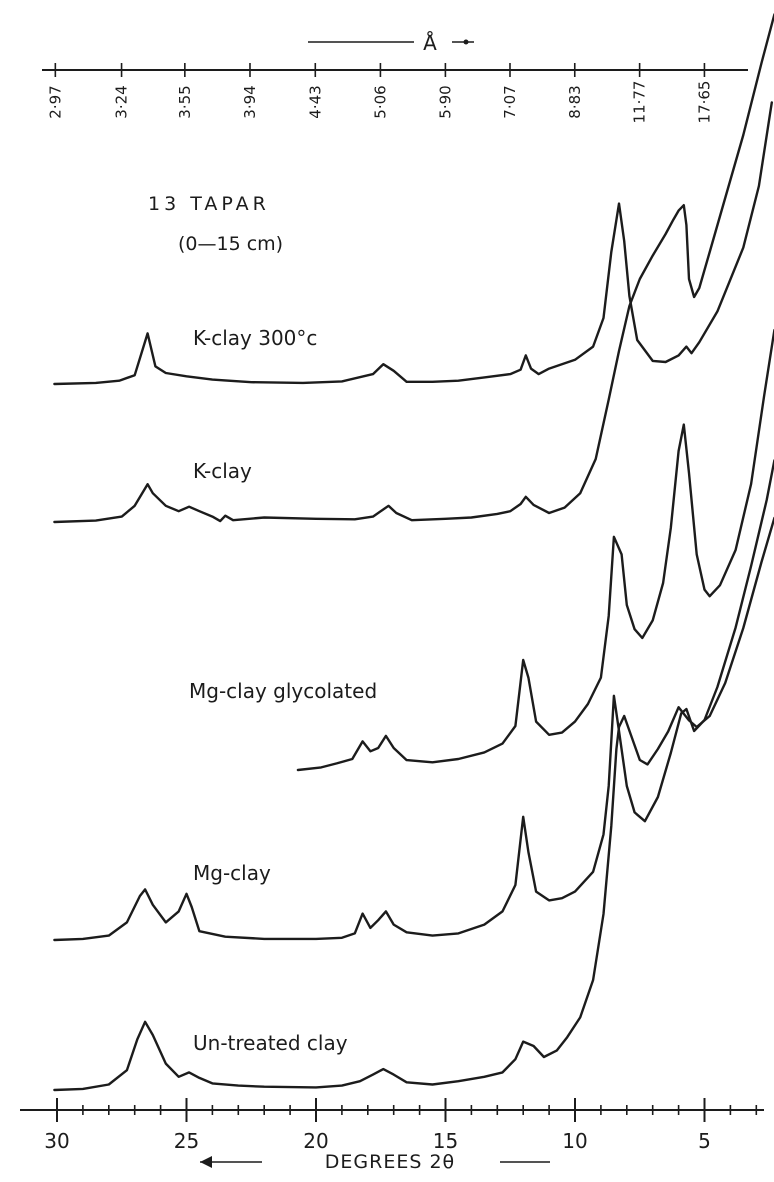 The width and height of the screenshot is (774, 1182). What do you see at coordinates (704, 1141) in the screenshot?
I see `x-tick-label: 5` at bounding box center [704, 1141].